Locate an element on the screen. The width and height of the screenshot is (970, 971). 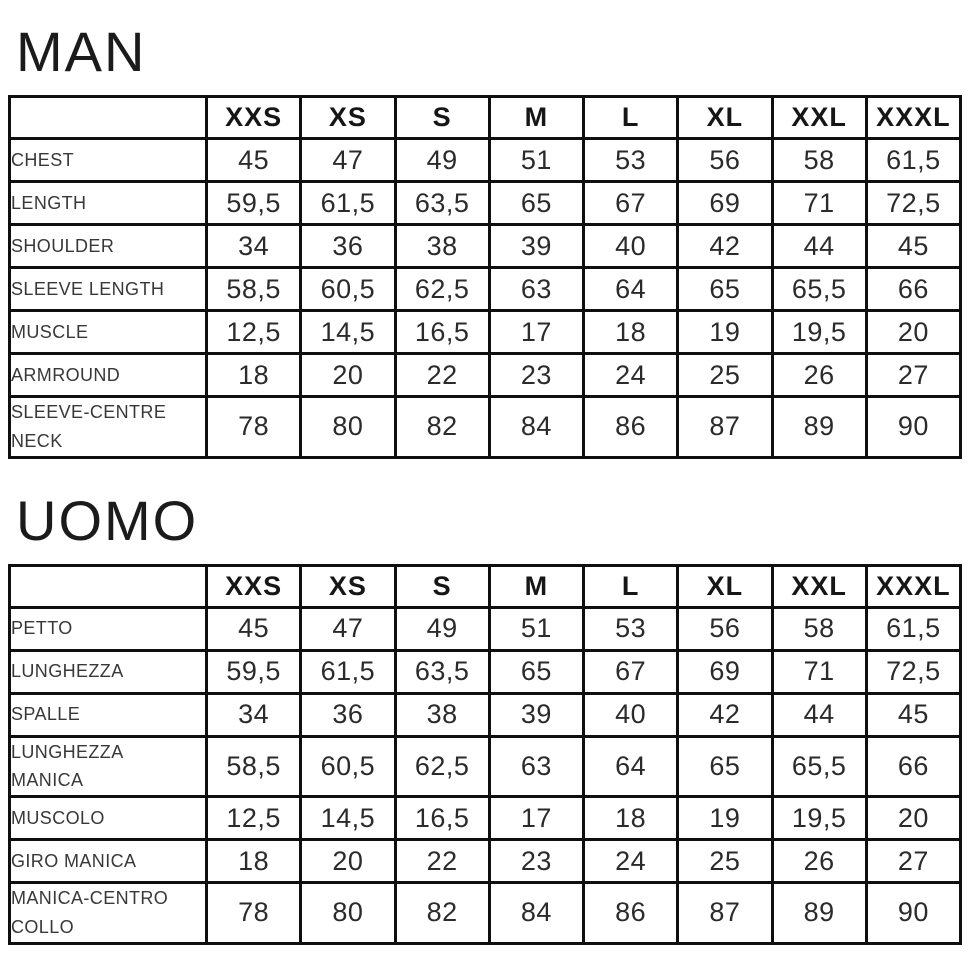
measurement-row: MANICA-CENTRO COLLO 78 80 82 84 86 87 89 90 is located at coordinates (485, 913).